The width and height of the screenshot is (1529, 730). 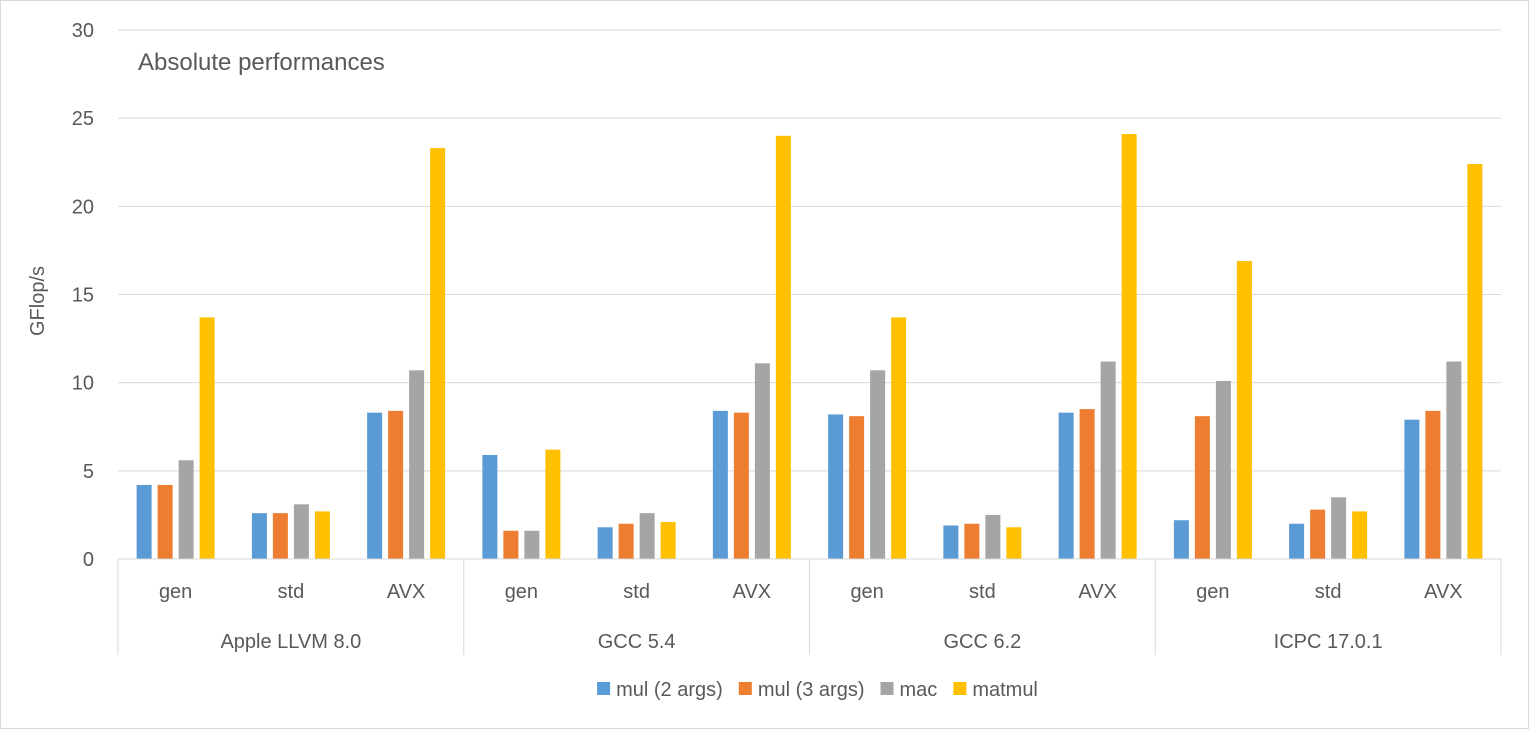 I want to click on y-axis-ticks: 0 5 10 15 20 25 30, so click(x=83, y=295).